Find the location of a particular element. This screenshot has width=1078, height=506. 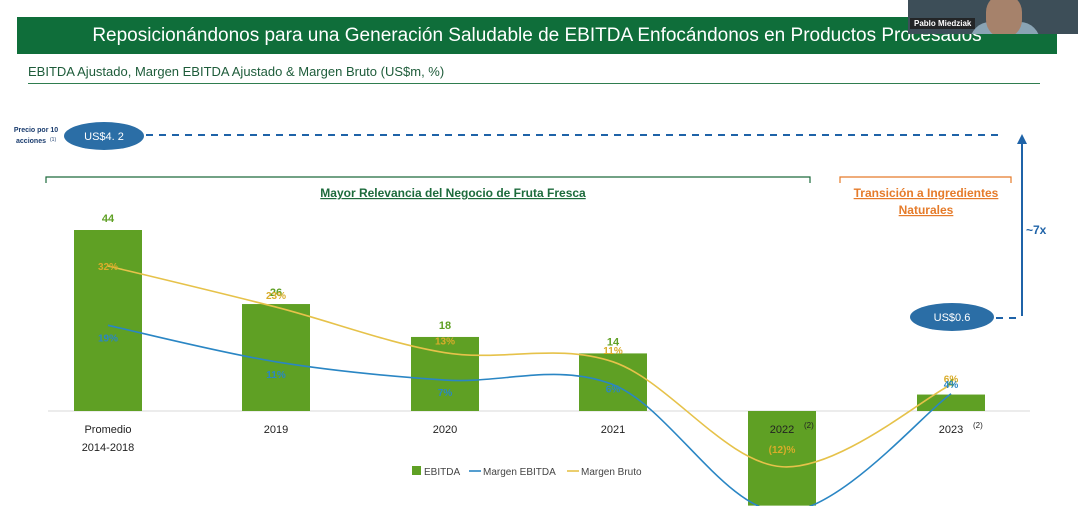

price-label-line2: acciones is located at coordinates (31, 141).